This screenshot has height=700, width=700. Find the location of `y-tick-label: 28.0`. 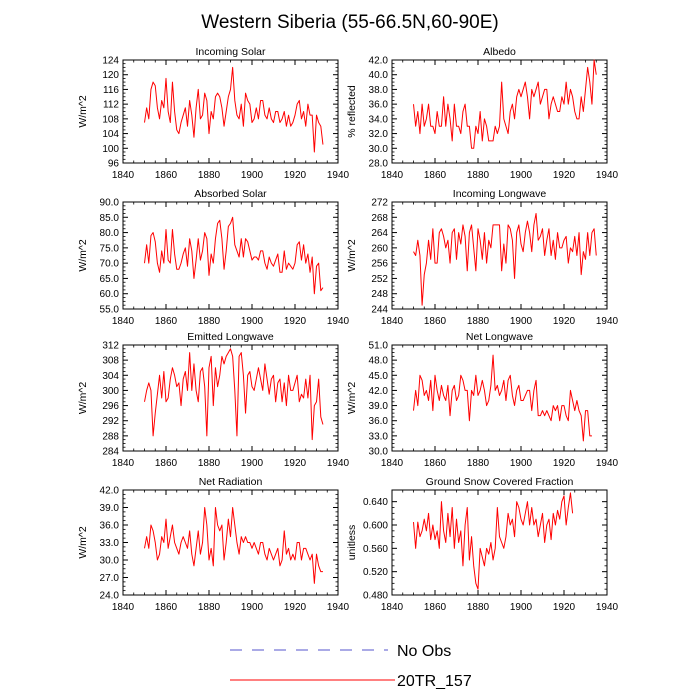

y-tick-label: 28.0 is located at coordinates (379, 164).